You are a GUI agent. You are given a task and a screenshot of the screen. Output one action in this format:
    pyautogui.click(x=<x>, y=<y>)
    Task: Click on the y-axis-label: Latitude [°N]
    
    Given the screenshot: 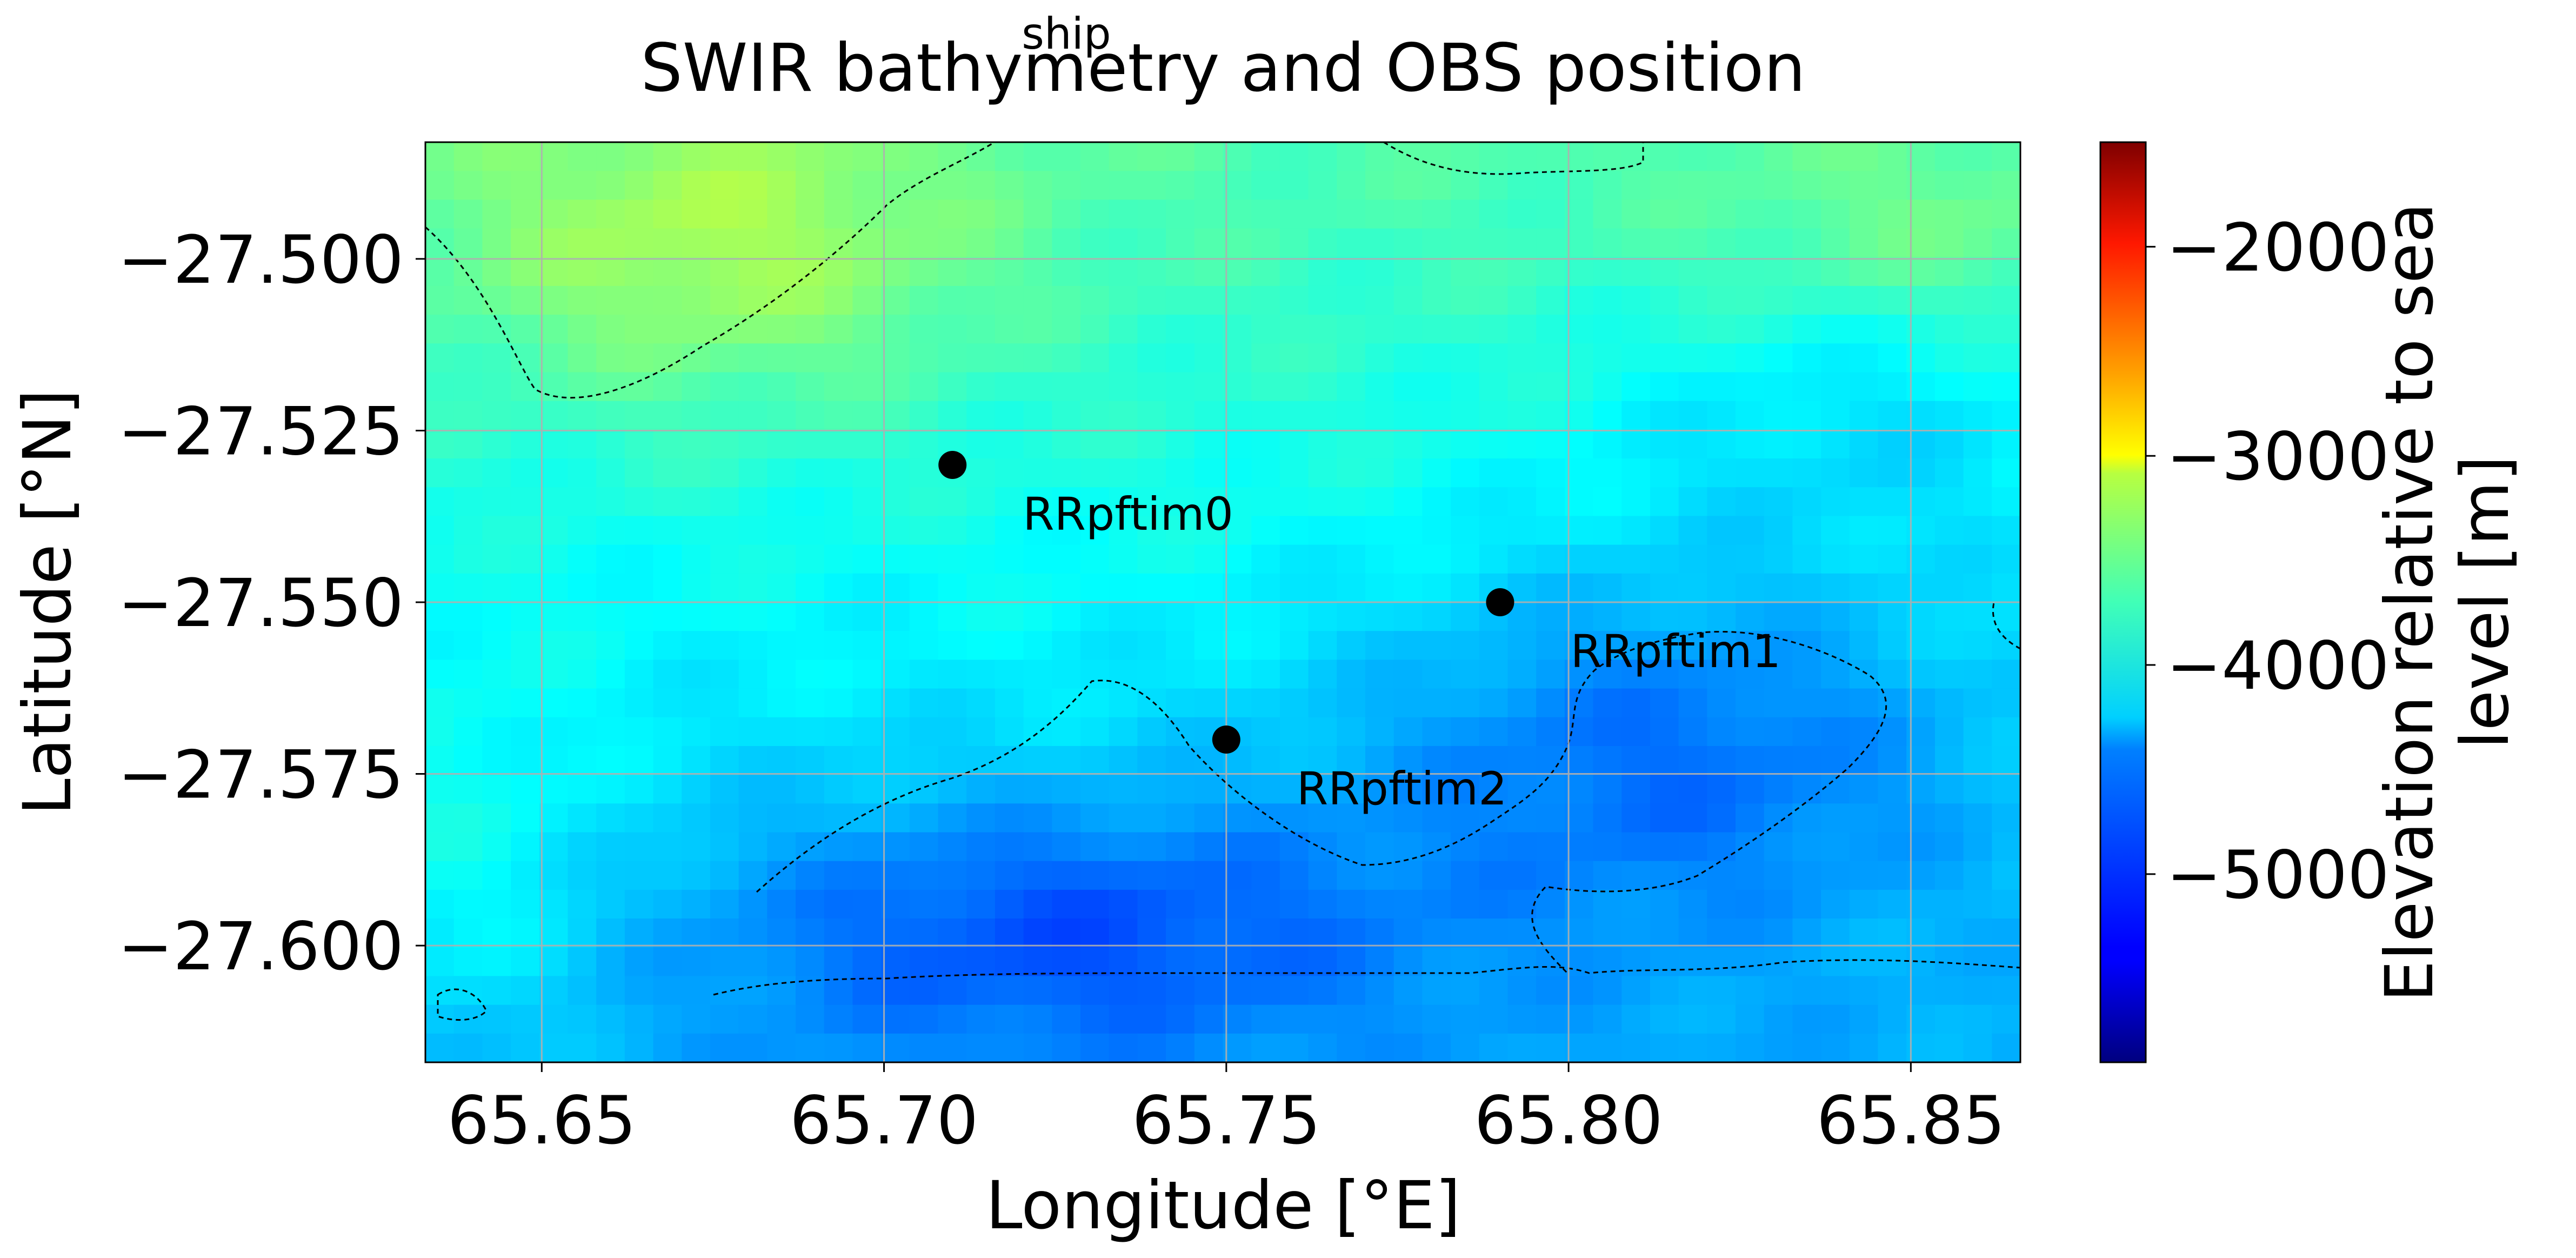 What is the action you would take?
    pyautogui.click(x=47, y=602)
    